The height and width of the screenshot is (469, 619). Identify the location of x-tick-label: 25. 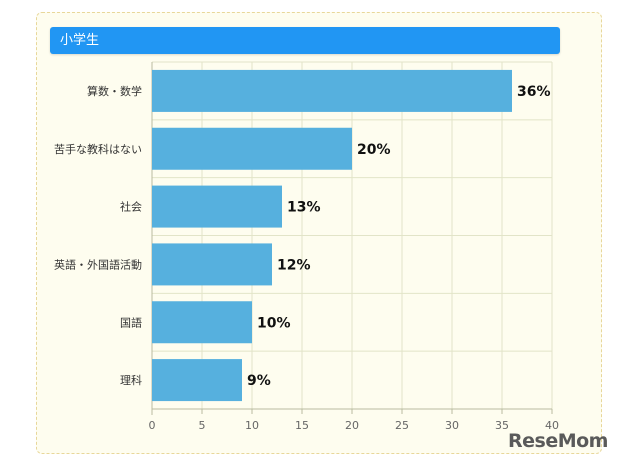
(402, 425).